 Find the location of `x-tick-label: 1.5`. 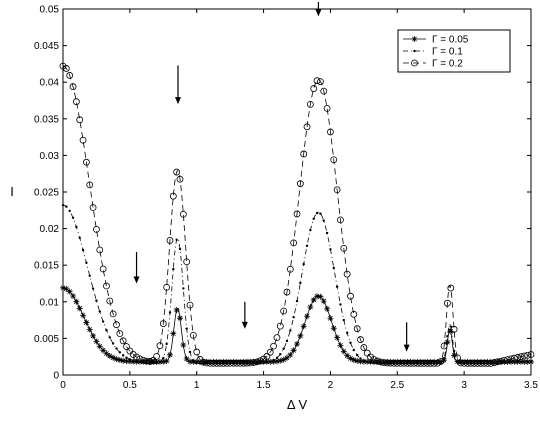

x-tick-label: 1.5 is located at coordinates (264, 385).